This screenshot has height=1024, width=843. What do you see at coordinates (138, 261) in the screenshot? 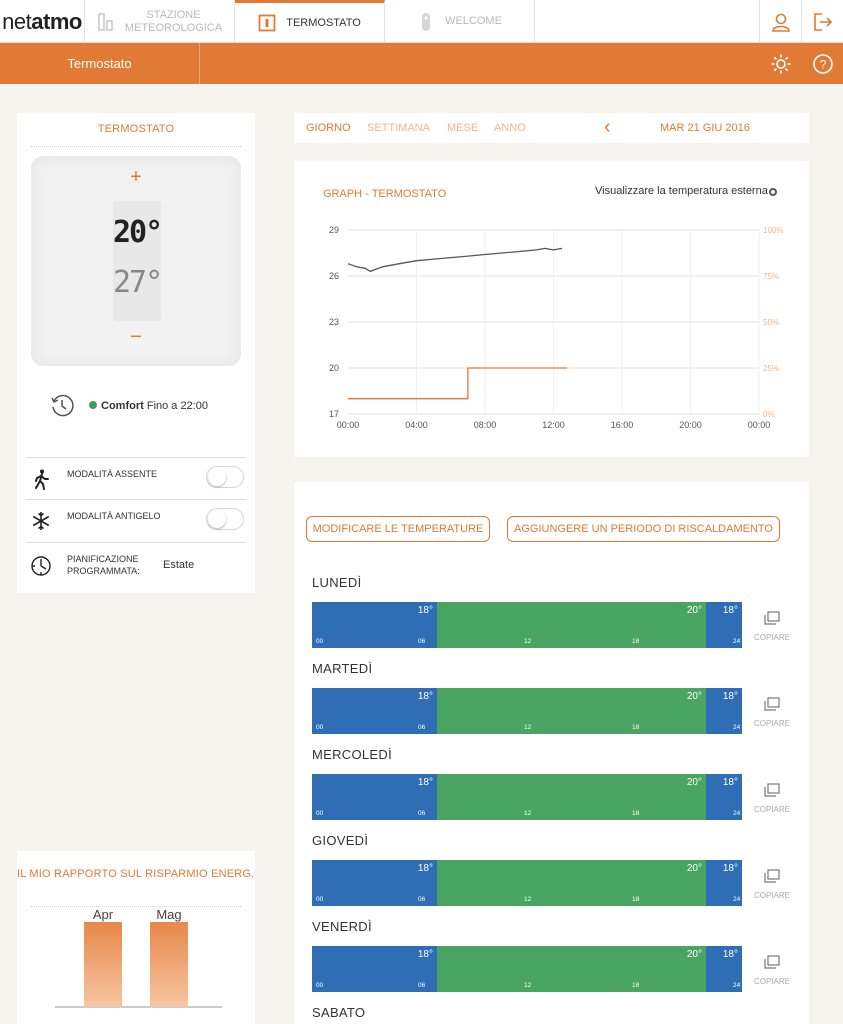
I see `thermostat-screen: 20° 27°` at bounding box center [138, 261].